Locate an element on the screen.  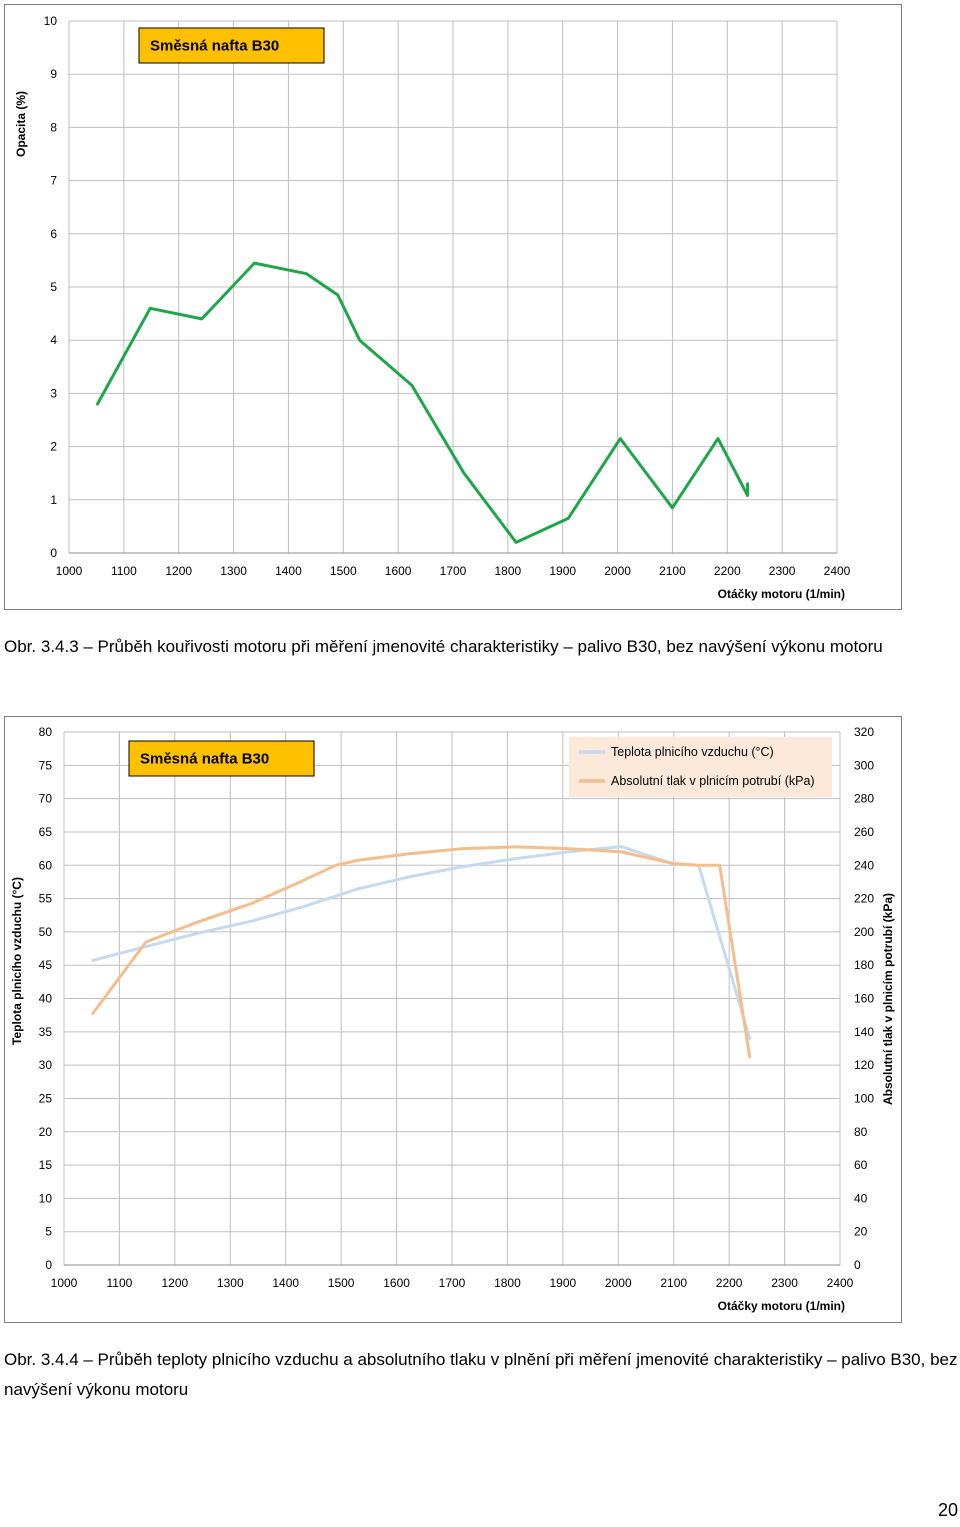
y-tick-label: 25 is located at coordinates (46, 1098).